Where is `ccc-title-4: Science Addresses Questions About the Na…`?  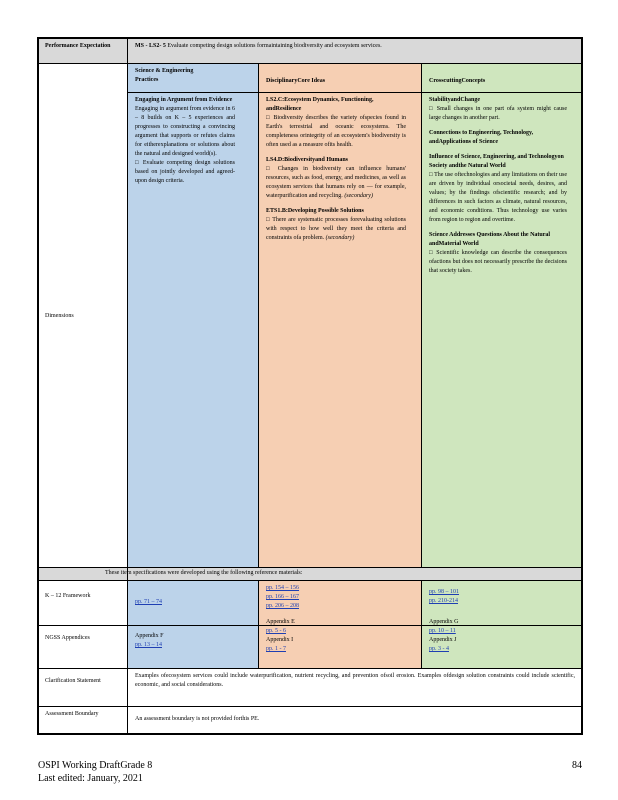
ccc-title-4: Science Addresses Questions About the Na… is located at coordinates (490, 239).